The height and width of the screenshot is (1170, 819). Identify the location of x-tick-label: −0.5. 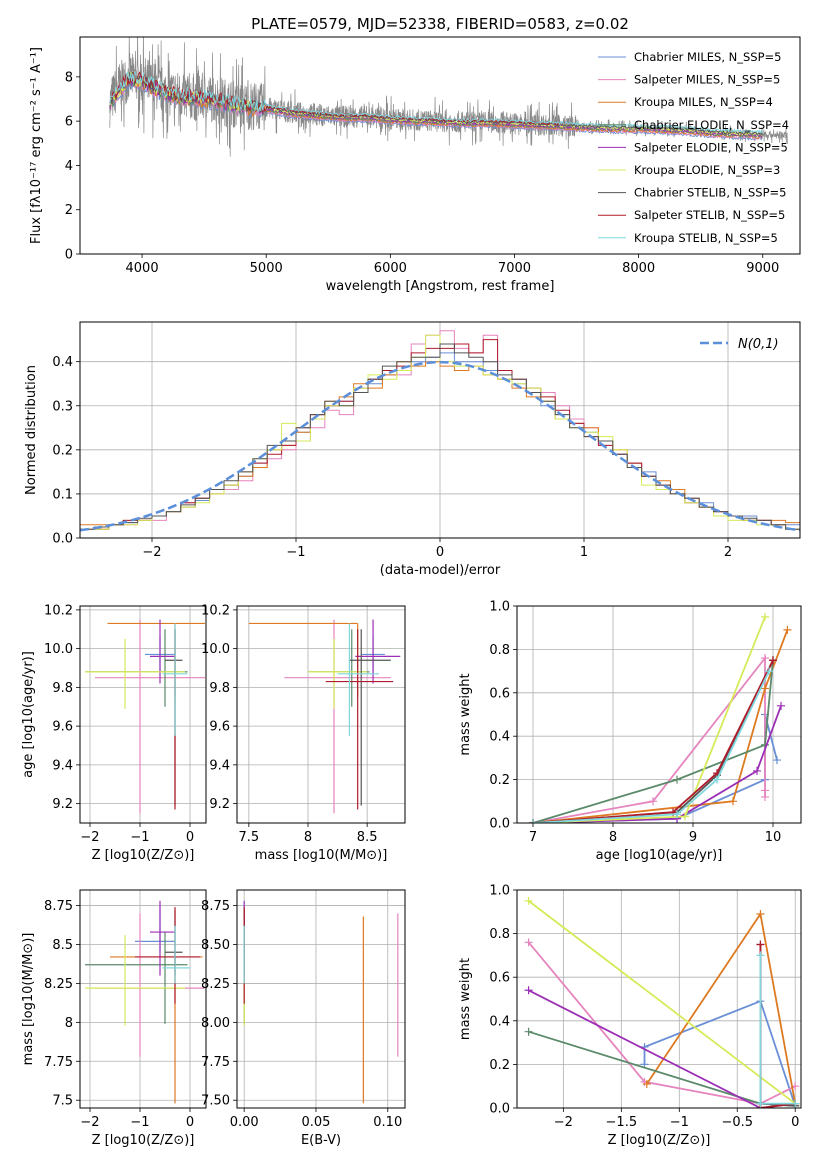
(737, 1122).